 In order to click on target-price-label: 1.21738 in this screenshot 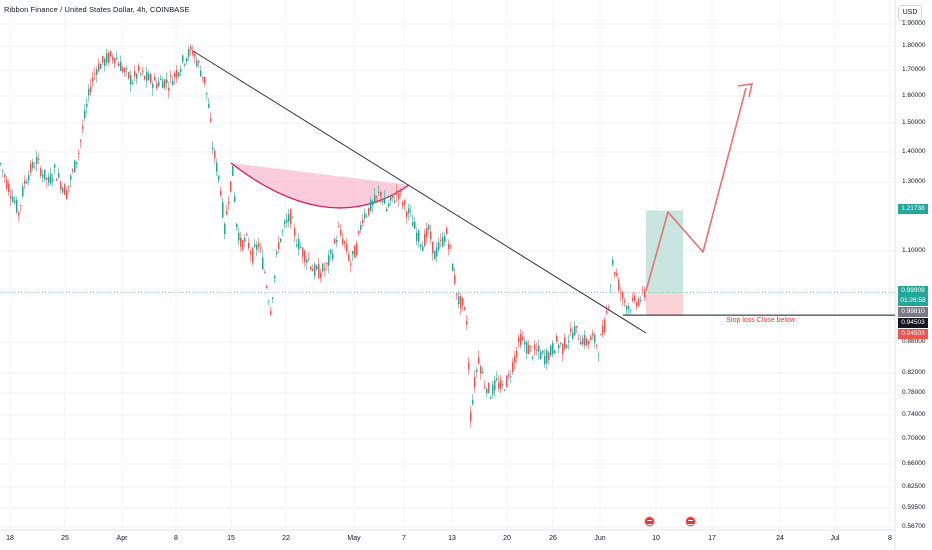, I will do `click(913, 209)`.